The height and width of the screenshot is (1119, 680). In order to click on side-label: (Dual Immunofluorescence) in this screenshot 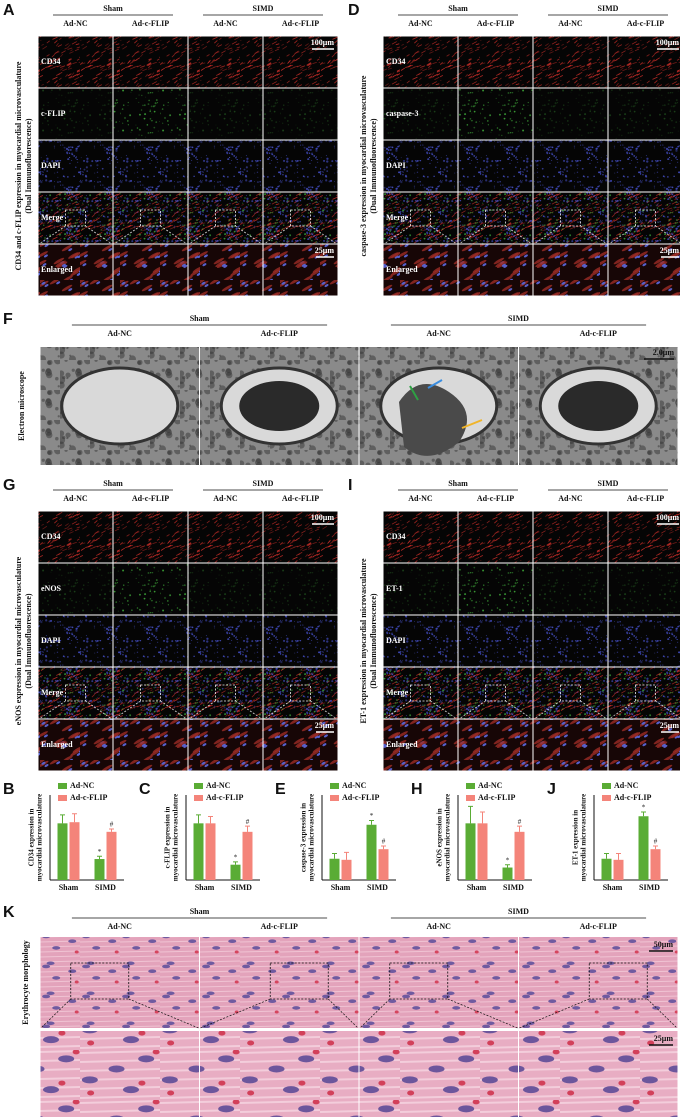, I will do `click(28, 166)`.